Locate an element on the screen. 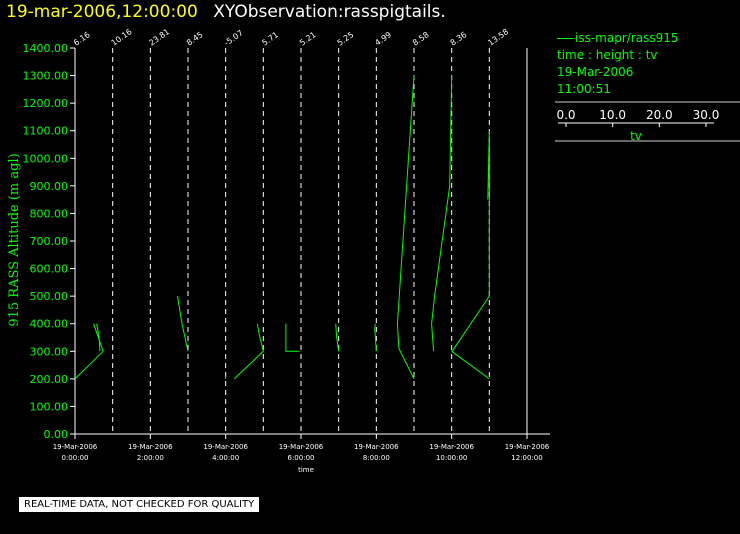  y-tick-label: 0.00 is located at coordinates (56, 434).